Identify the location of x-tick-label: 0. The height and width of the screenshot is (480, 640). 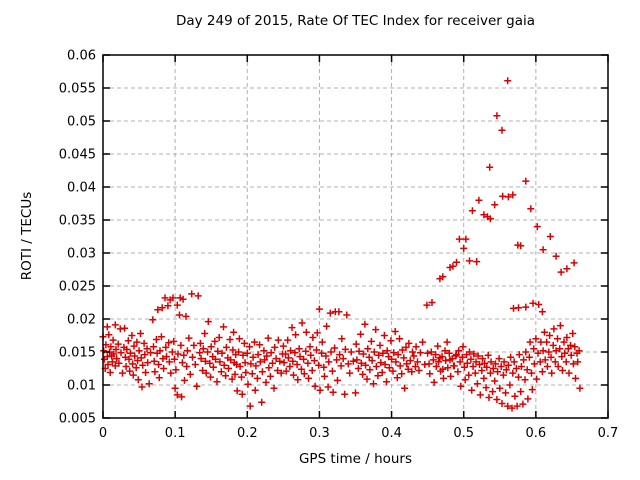
(103, 433).